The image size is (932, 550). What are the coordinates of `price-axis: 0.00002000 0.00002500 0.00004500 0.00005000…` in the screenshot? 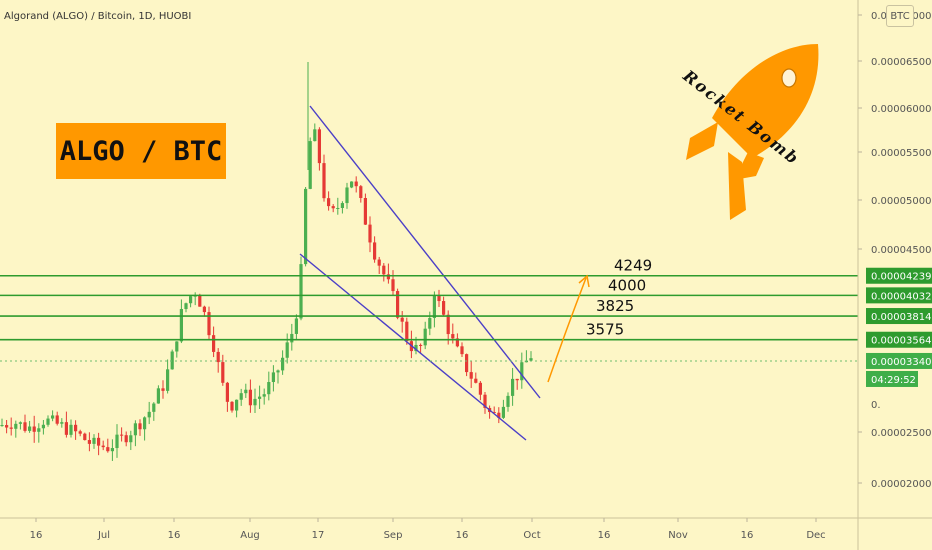 It's located at (894, 275).